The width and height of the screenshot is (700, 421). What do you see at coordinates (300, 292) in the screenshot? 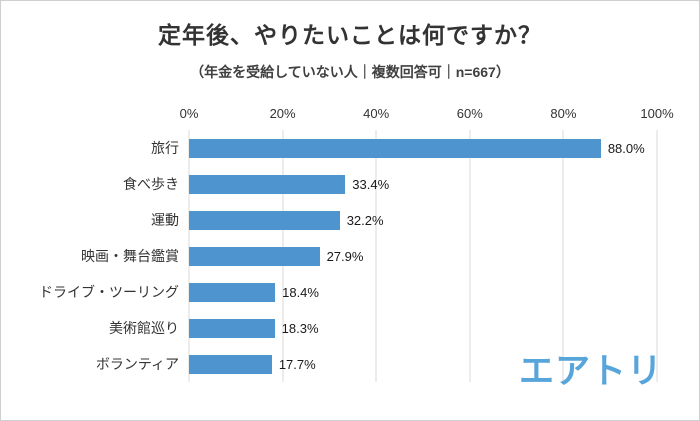
I see `value-label: 18.4%` at bounding box center [300, 292].